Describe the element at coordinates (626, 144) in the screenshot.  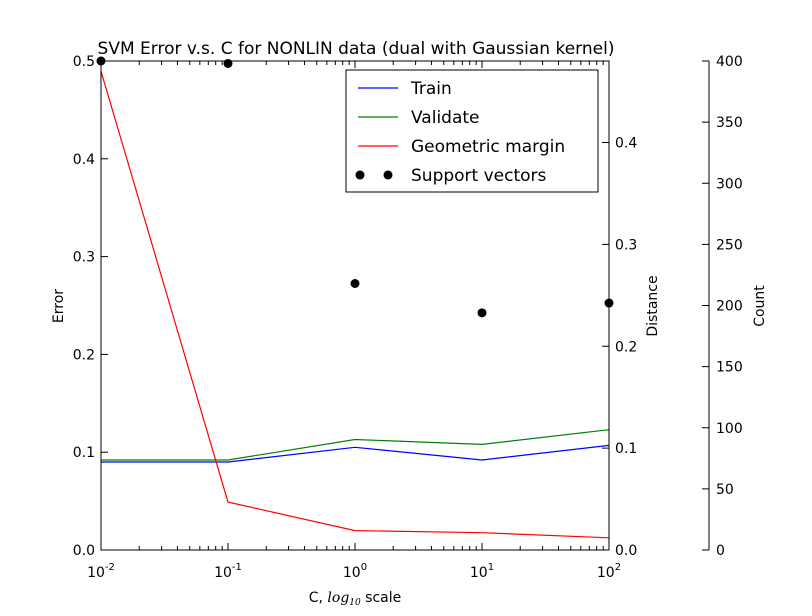
I see `distance-tick-label-4: 0.4` at that location.